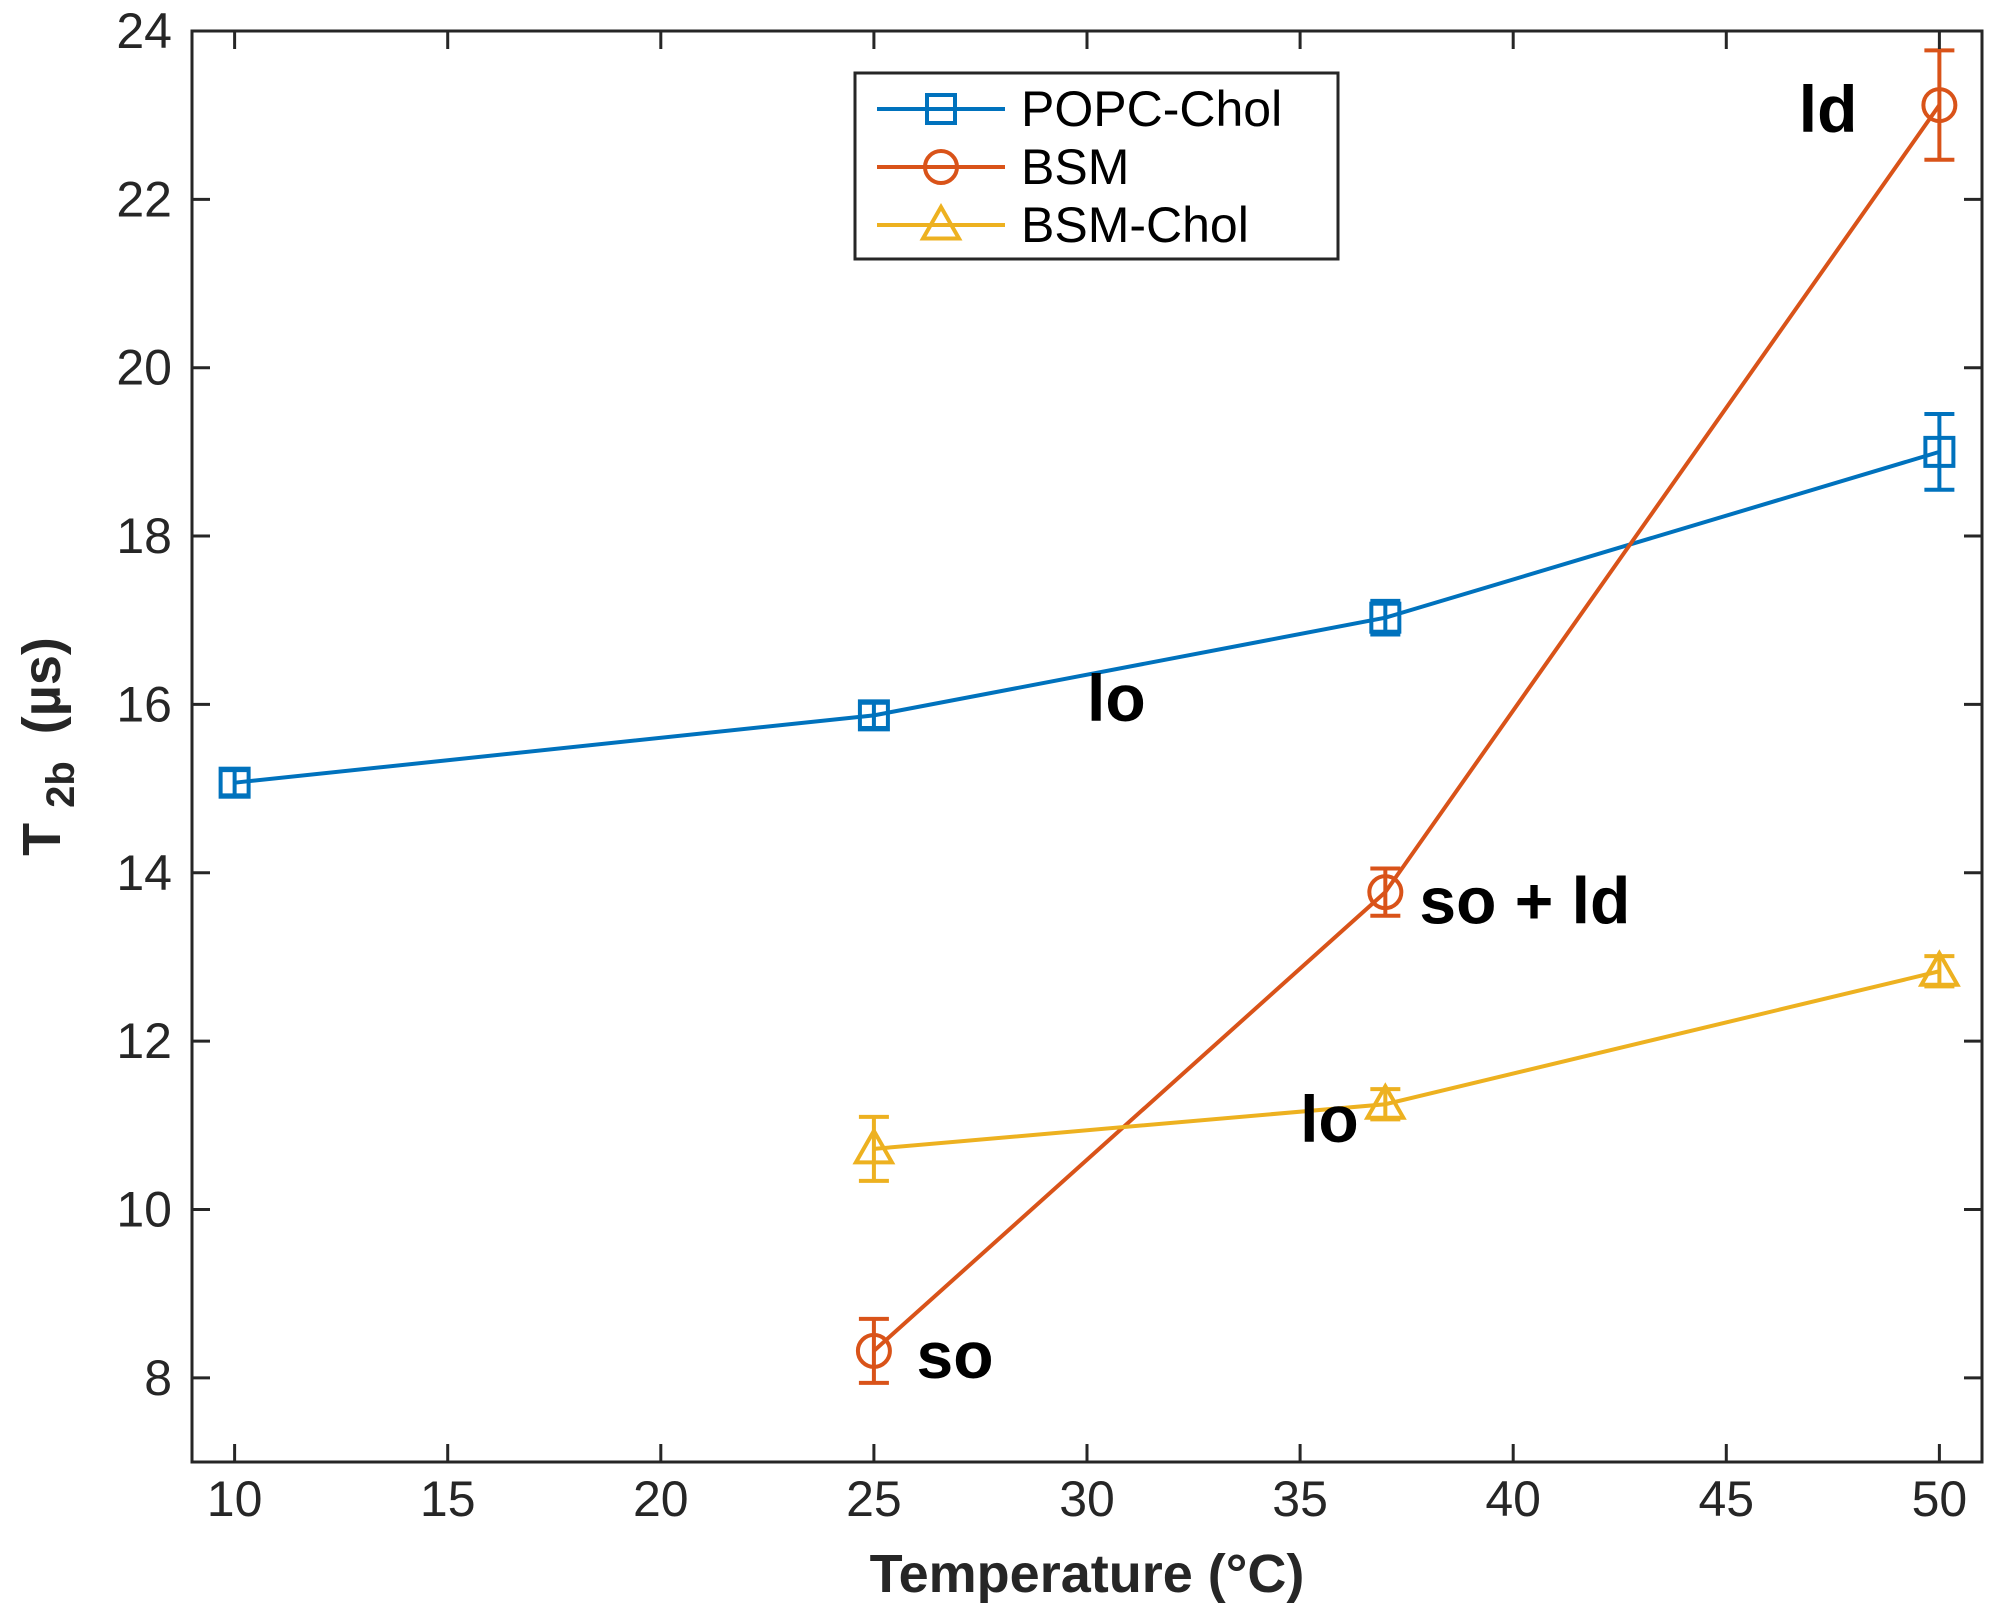  I want to click on x-tick-label: 50, so click(1940, 1499).